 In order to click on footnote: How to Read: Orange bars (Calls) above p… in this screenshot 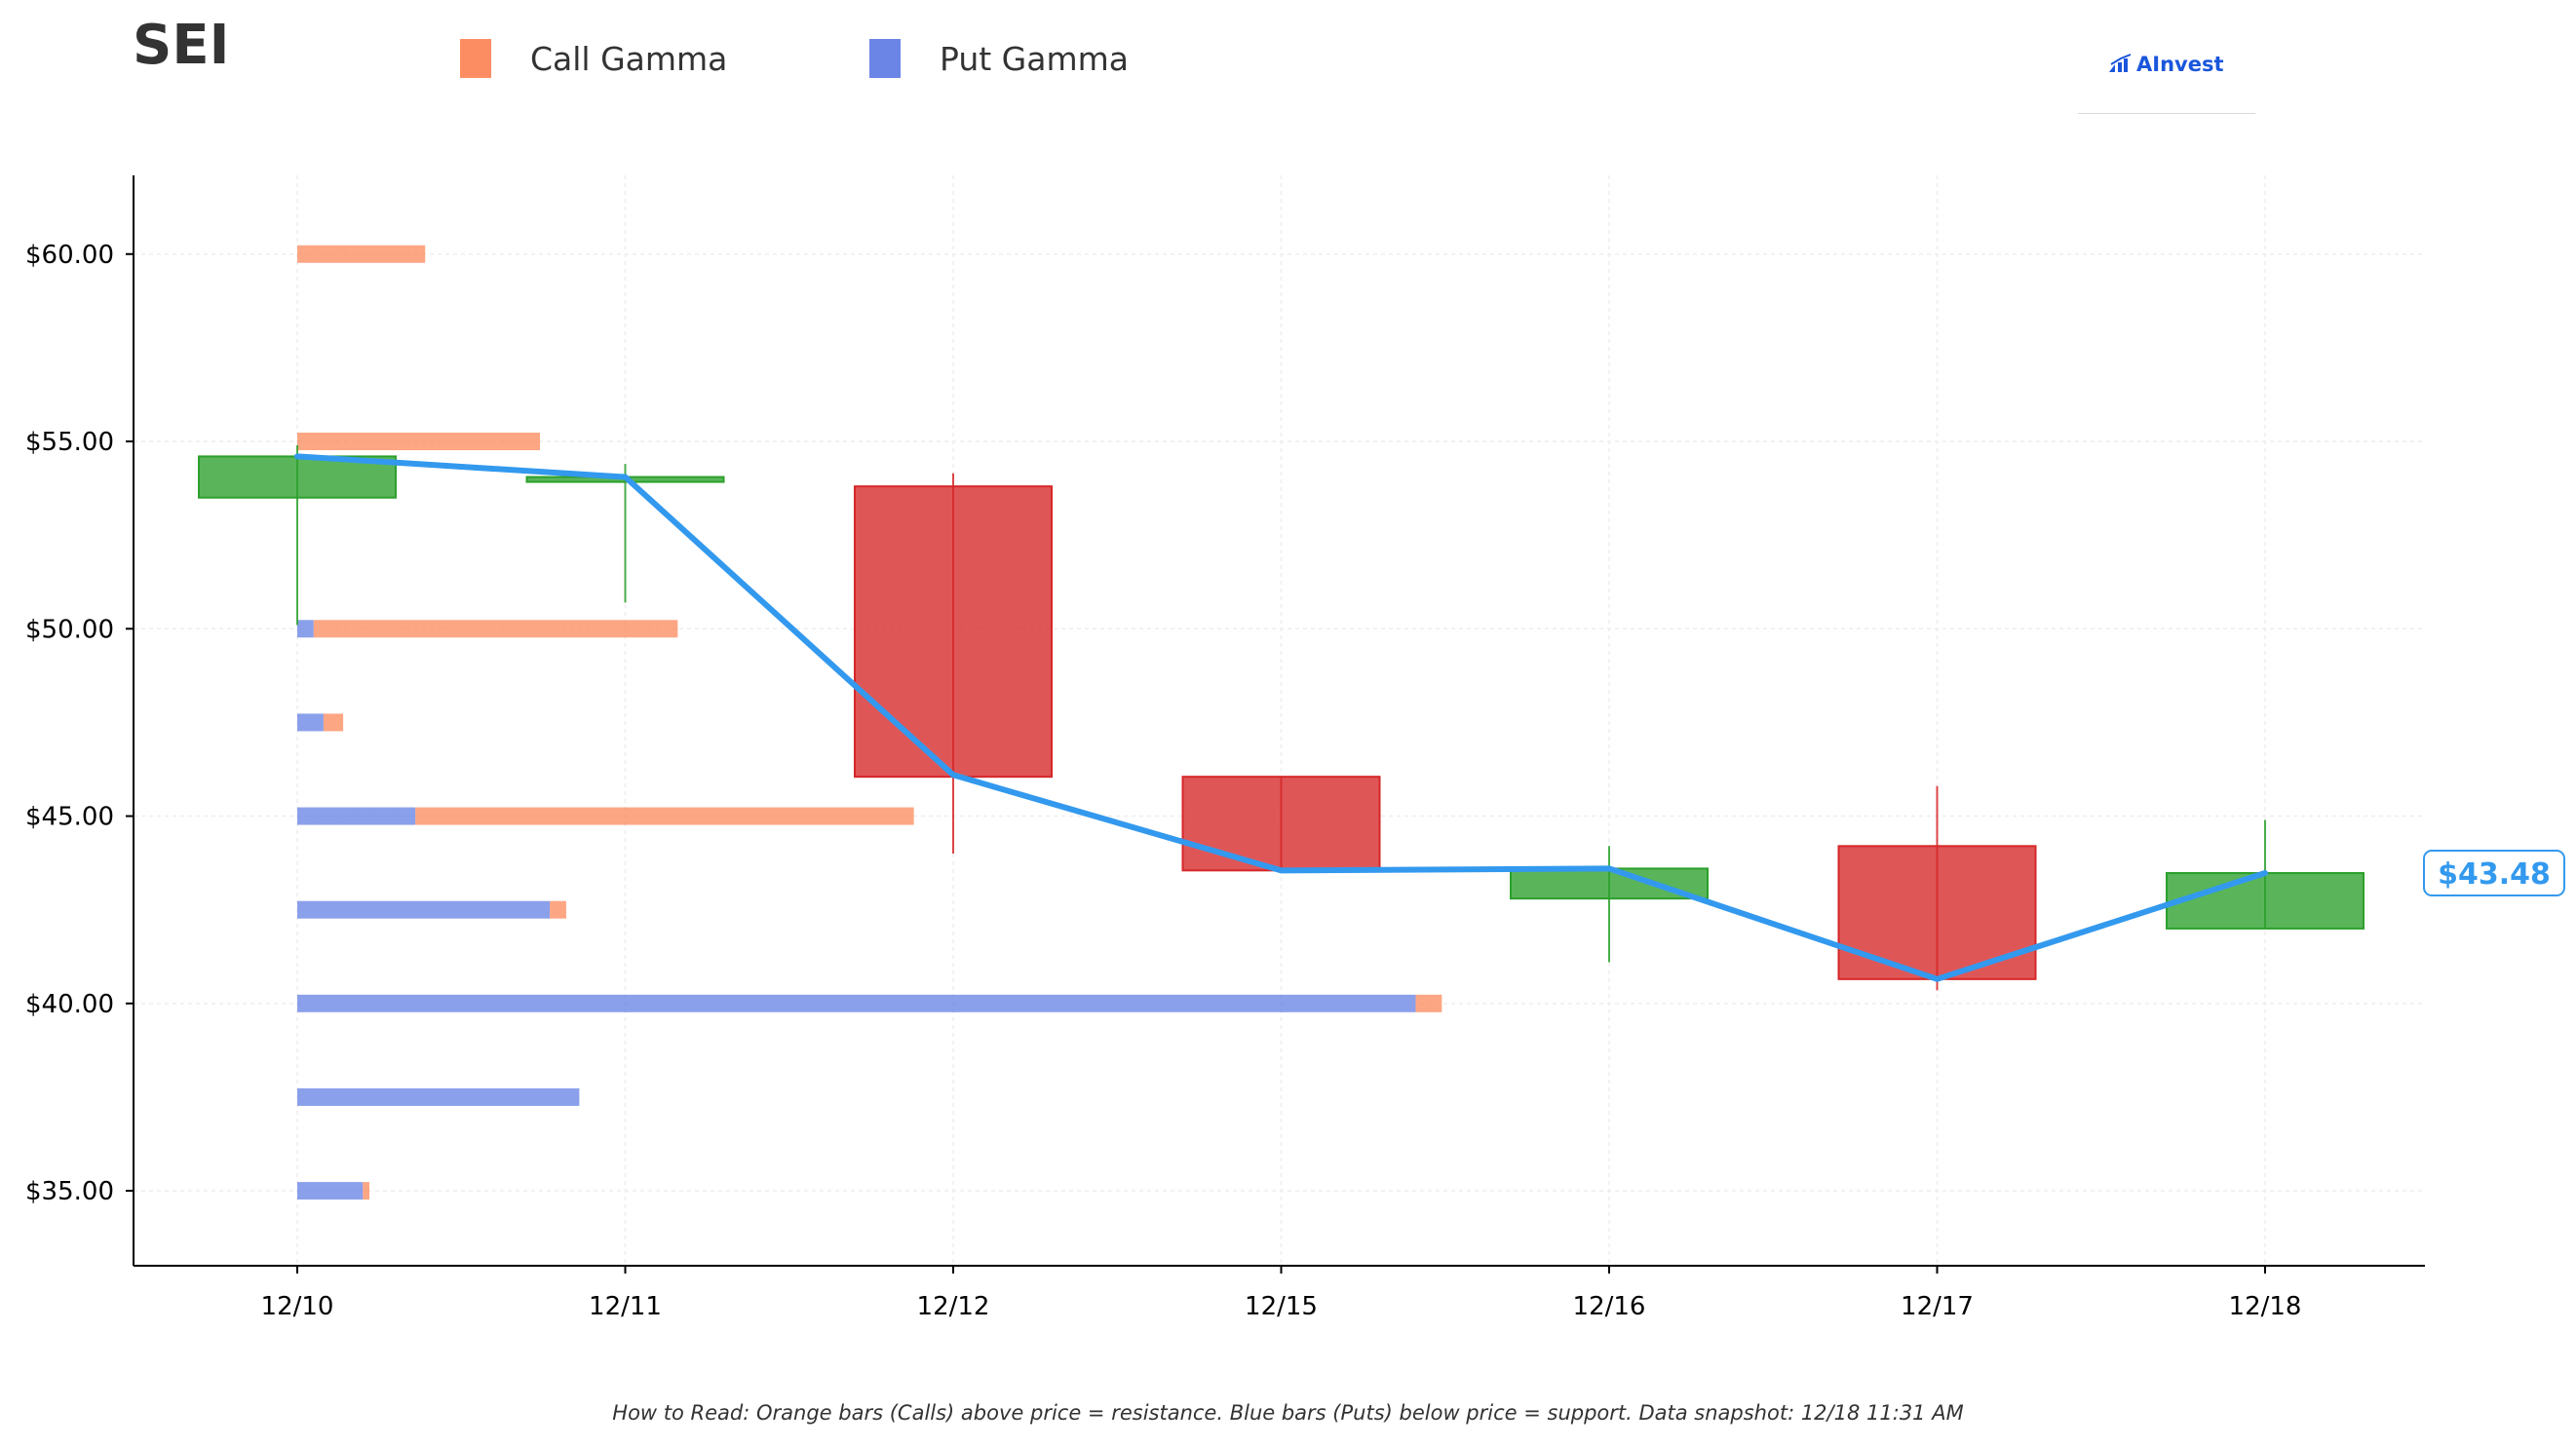, I will do `click(1288, 1413)`.